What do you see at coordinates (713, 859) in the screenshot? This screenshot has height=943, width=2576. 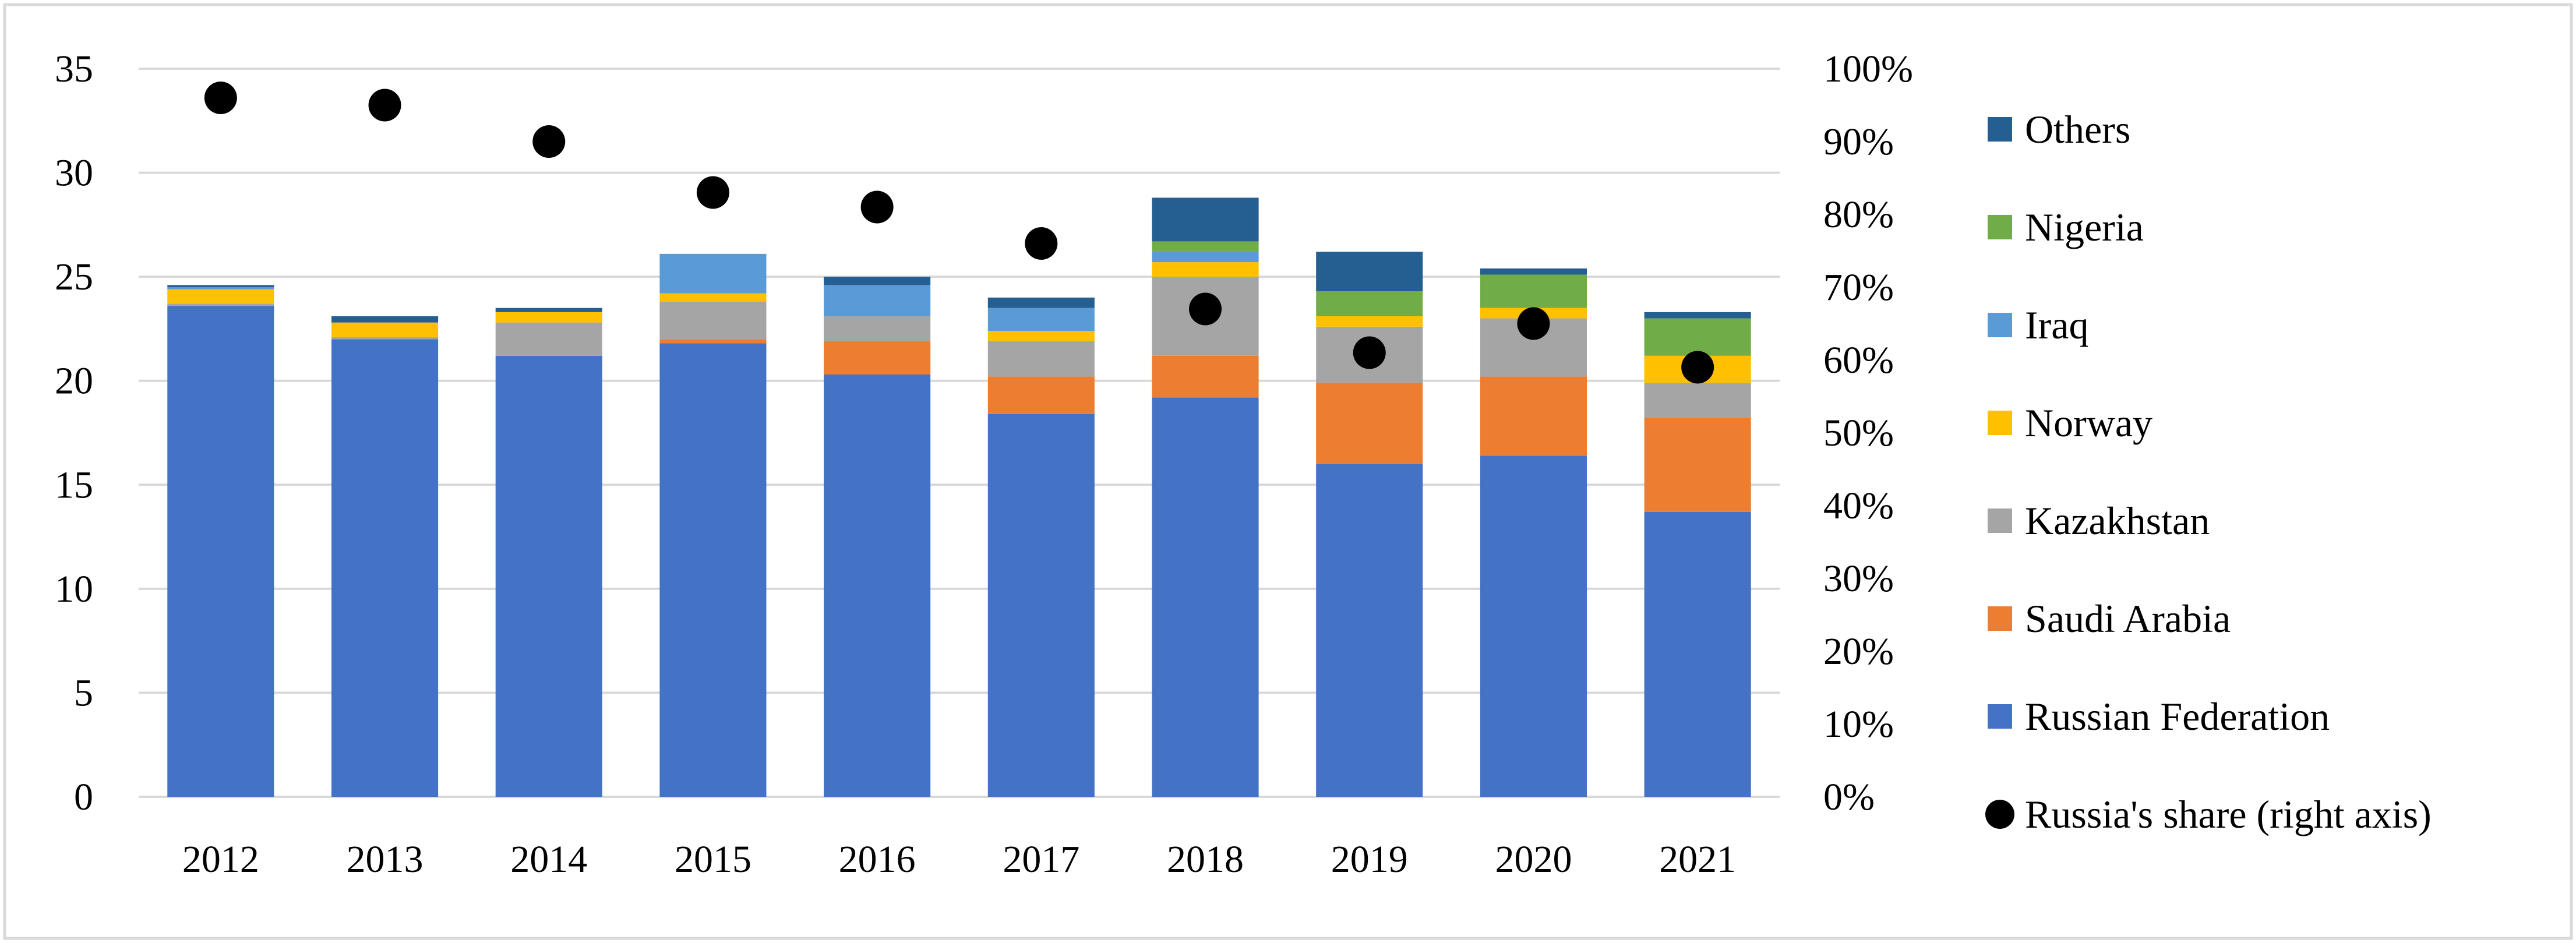 I see `x-tick-label: 2015` at bounding box center [713, 859].